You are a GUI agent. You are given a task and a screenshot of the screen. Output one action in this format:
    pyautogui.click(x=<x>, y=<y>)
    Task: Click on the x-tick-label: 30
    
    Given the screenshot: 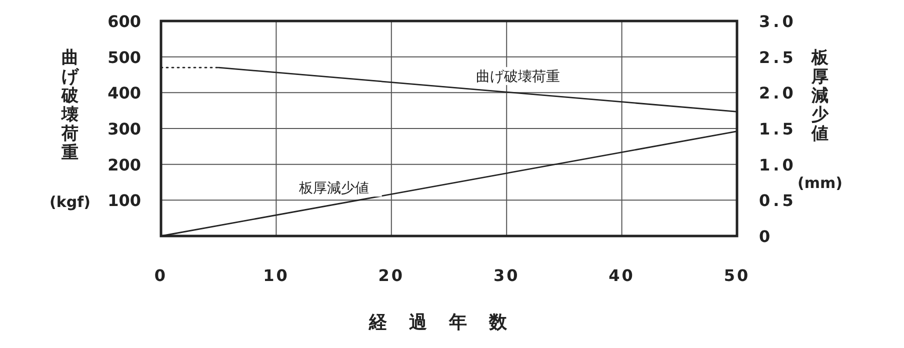 What is the action you would take?
    pyautogui.click(x=506, y=275)
    